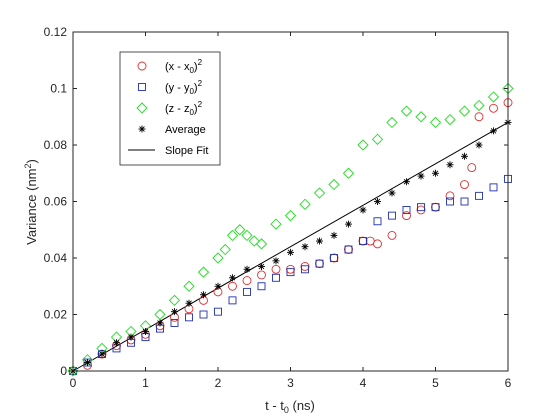  I want to click on x-tick-label: 6, so click(508, 383).